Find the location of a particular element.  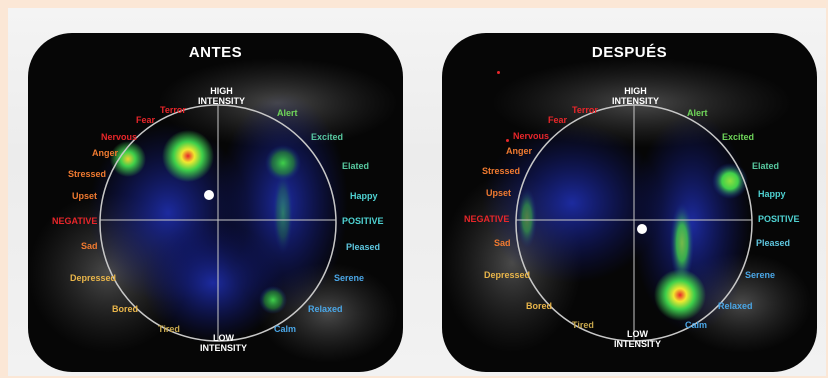

hotspot-fear is located at coordinates (188, 156).